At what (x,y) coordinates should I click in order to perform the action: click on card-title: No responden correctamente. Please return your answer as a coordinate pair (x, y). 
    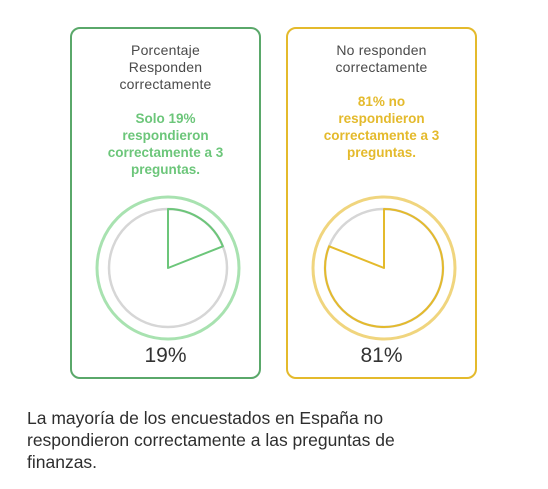
    Looking at the image, I should click on (381, 59).